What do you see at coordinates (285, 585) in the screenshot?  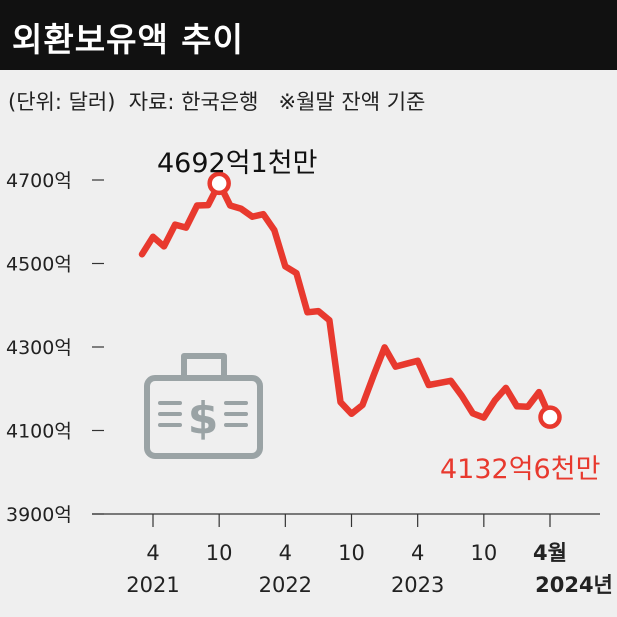 I see `x-year-label: 2022` at bounding box center [285, 585].